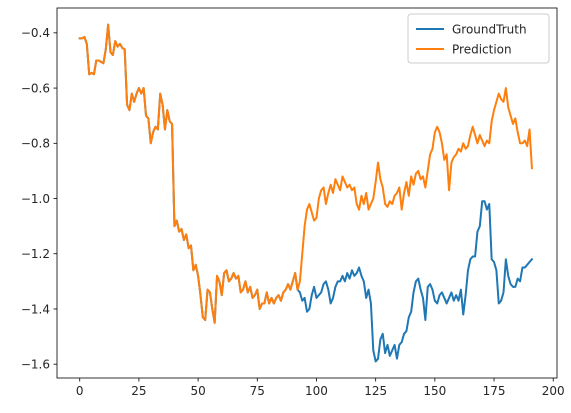 The width and height of the screenshot is (571, 413). I want to click on legend-label-groundtruth: GroundTruth, so click(489, 29).